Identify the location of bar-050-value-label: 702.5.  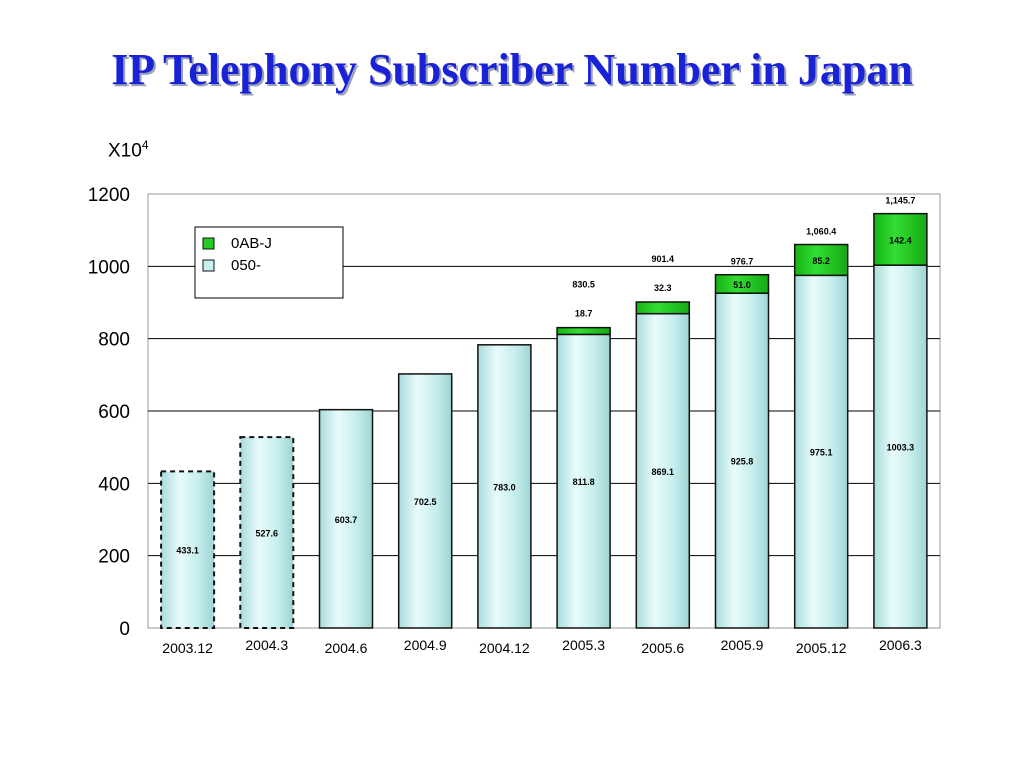
(425, 502).